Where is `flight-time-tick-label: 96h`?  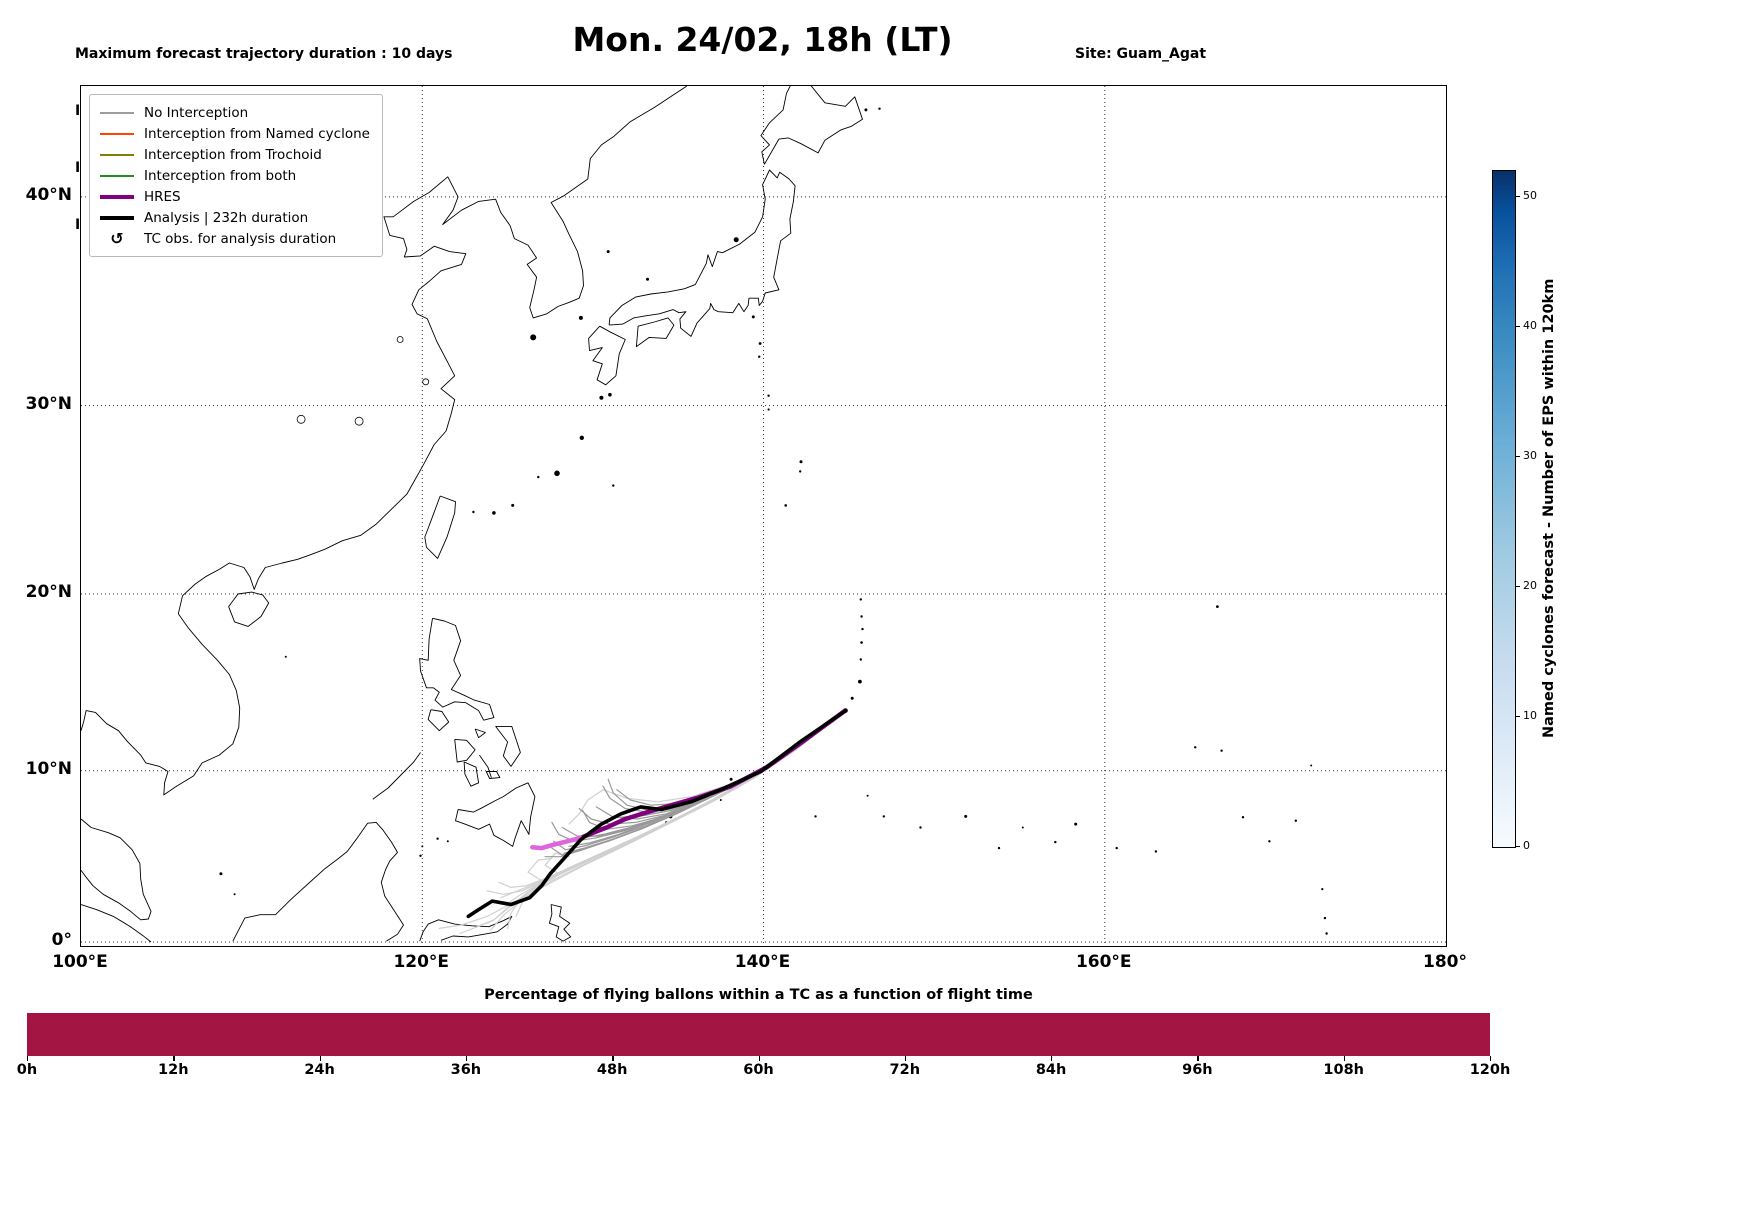 flight-time-tick-label: 96h is located at coordinates (1197, 1070).